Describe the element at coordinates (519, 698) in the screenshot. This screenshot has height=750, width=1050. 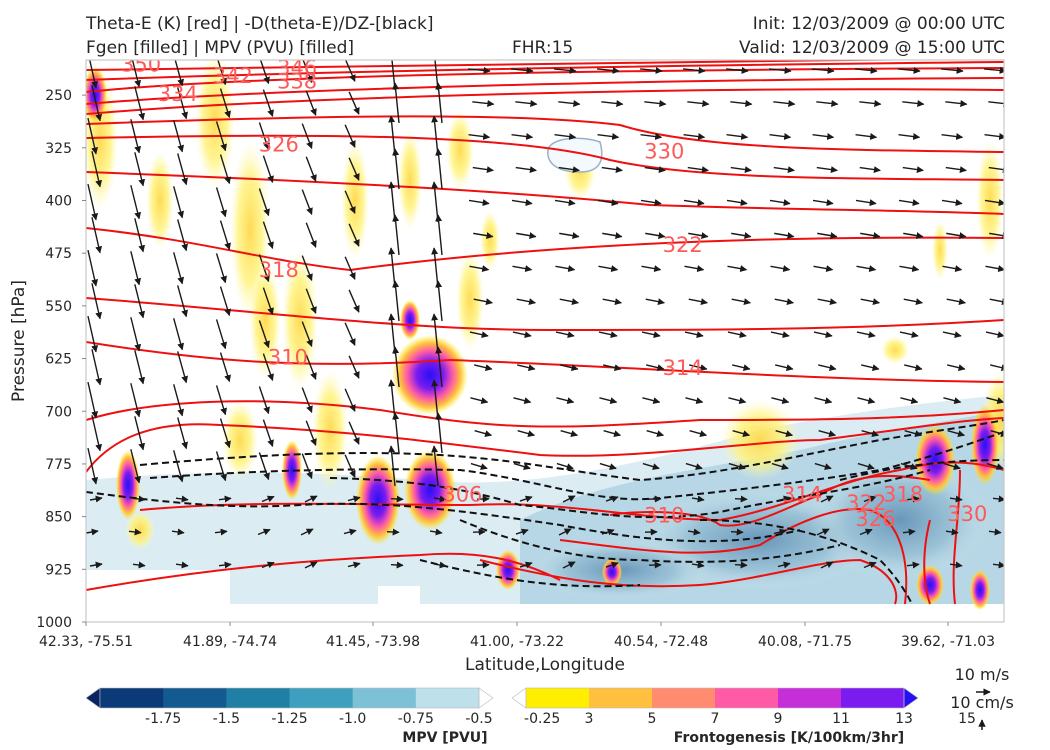
I see `colorbar-extend-left` at that location.